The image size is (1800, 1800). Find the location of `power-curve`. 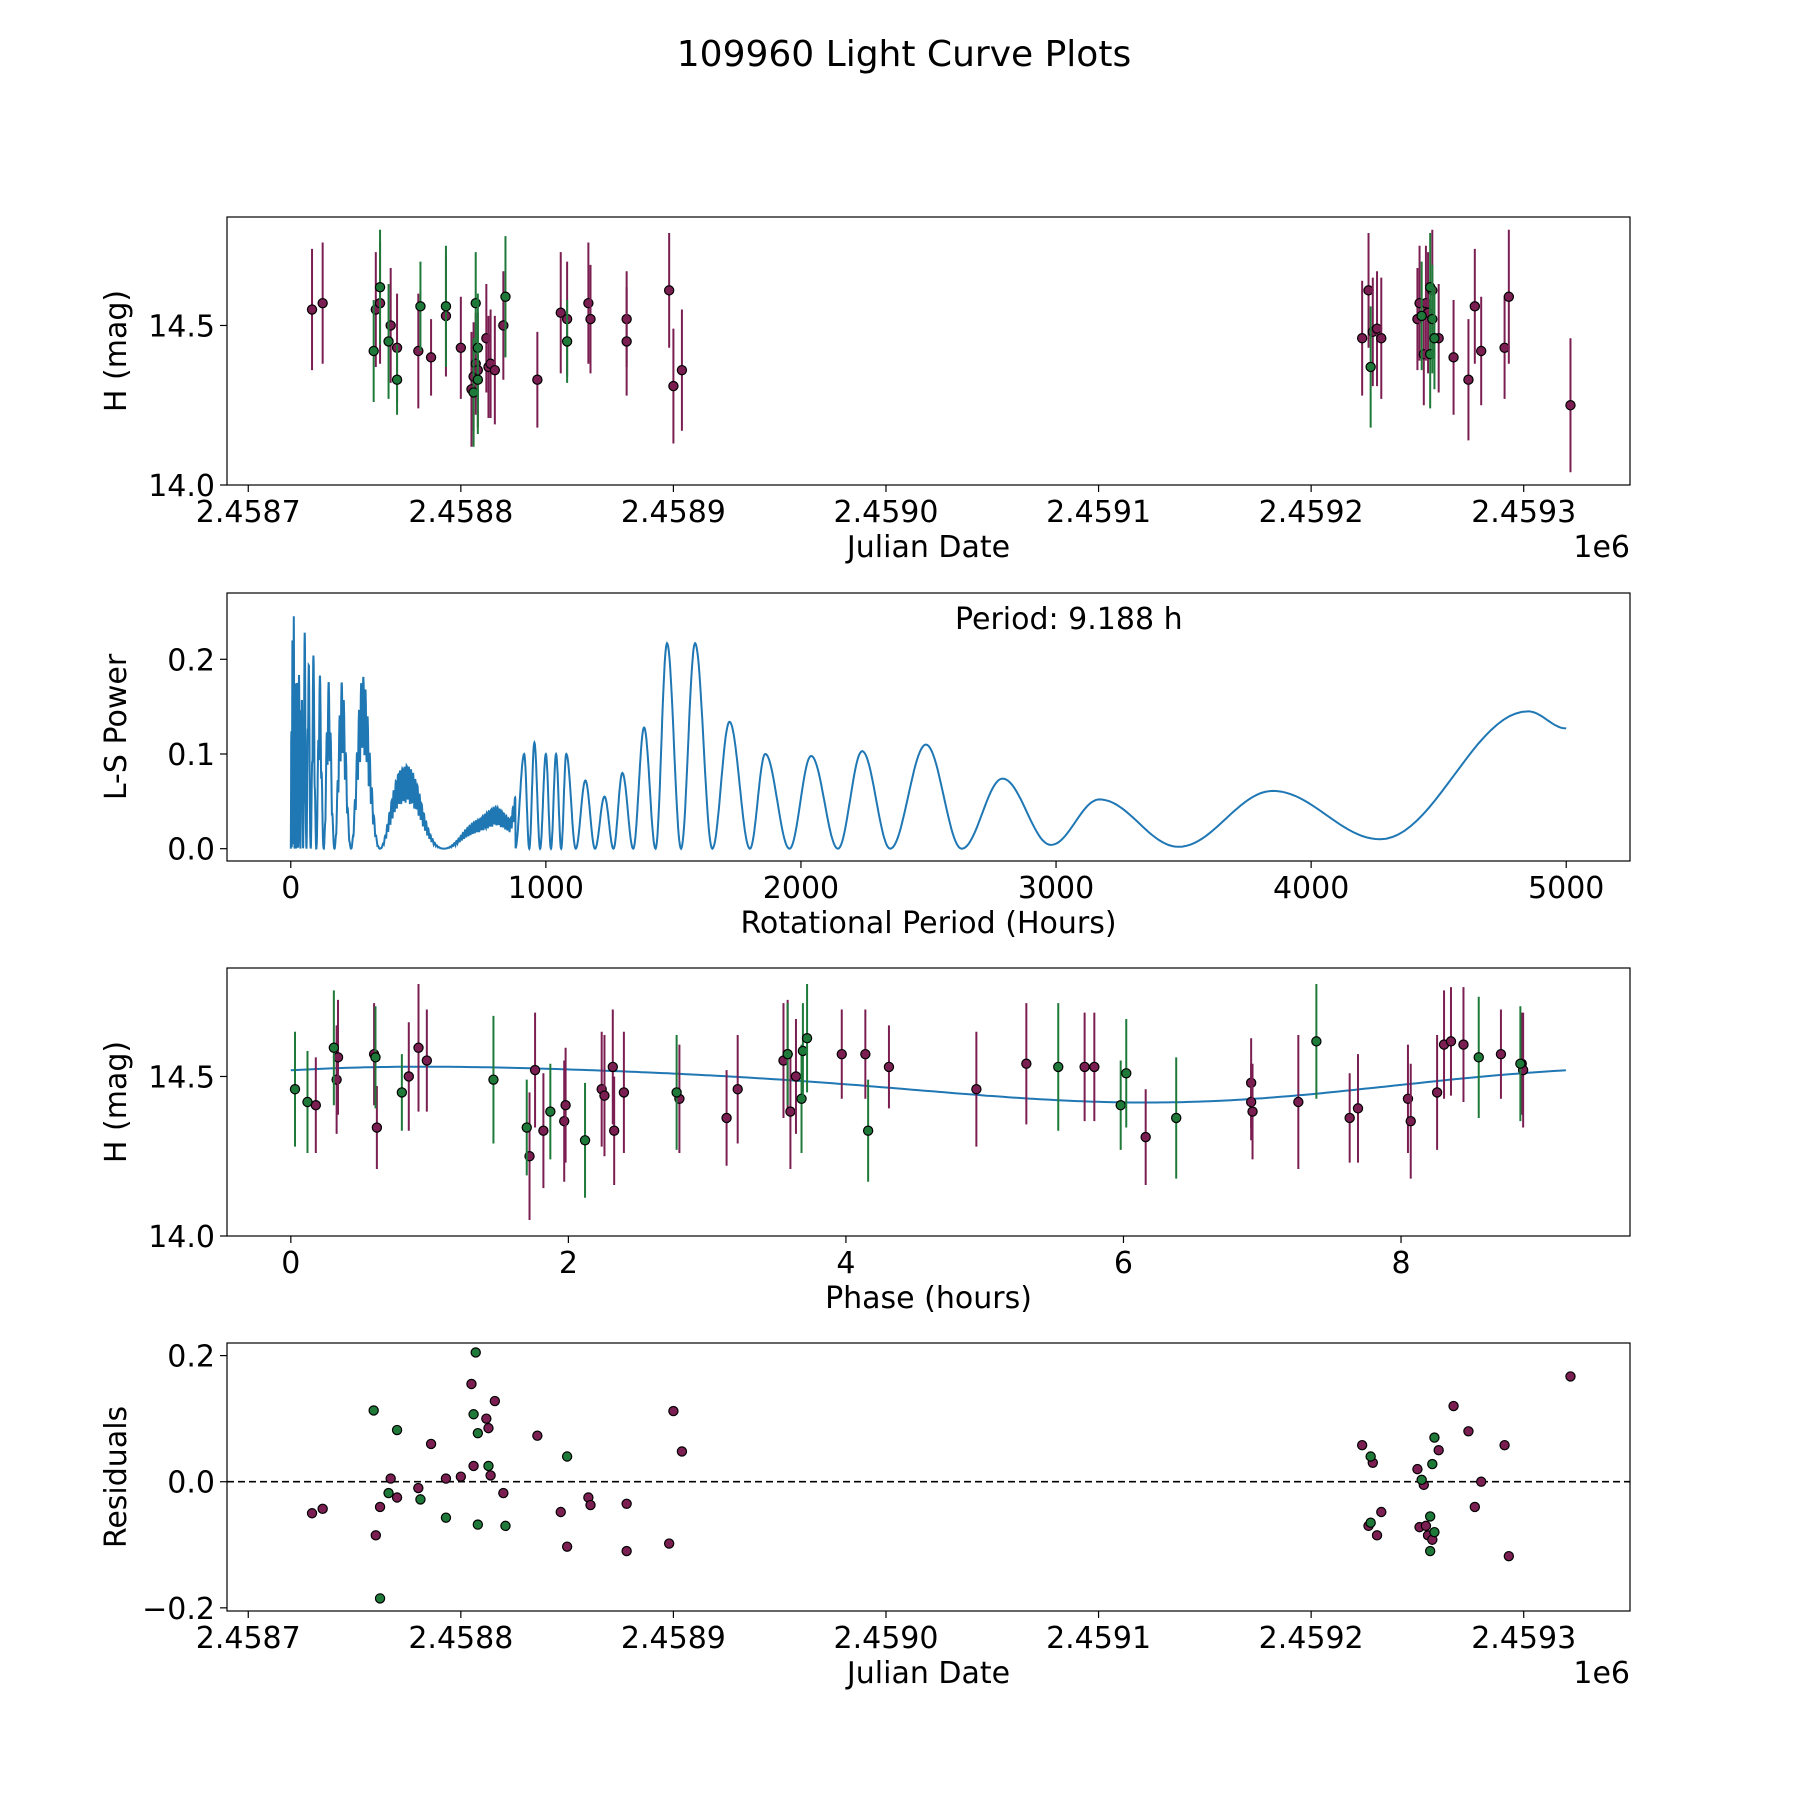

power-curve is located at coordinates (928, 734).